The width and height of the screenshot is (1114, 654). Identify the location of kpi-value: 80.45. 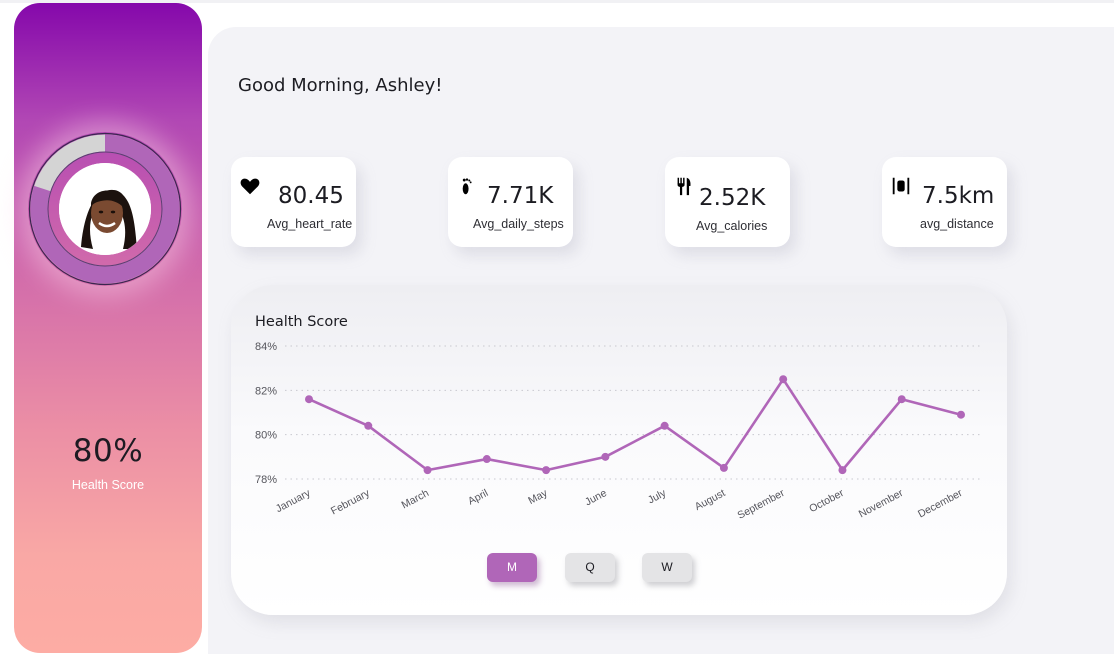
(311, 196).